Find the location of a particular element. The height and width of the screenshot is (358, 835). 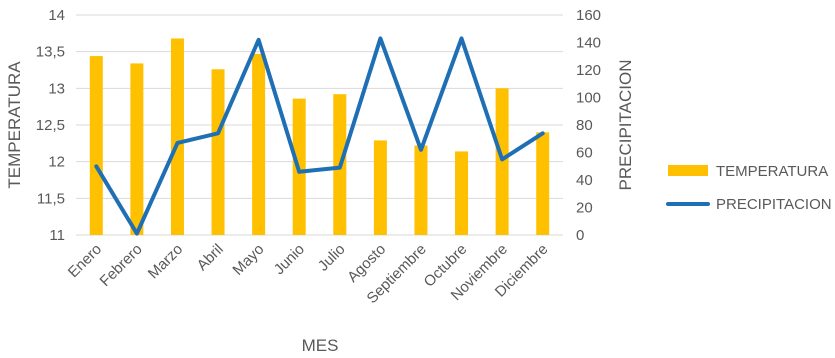

x-axis-tick-label: Febrero is located at coordinates (121, 265).